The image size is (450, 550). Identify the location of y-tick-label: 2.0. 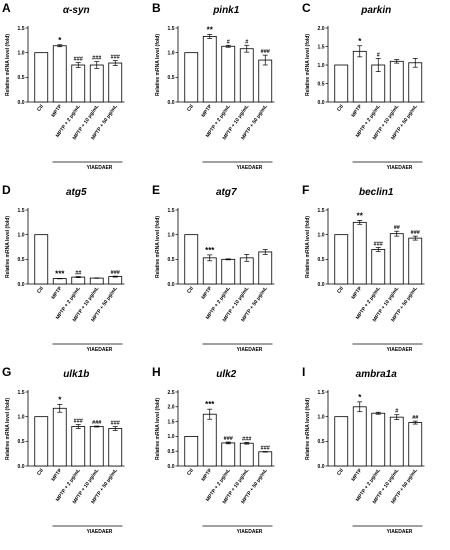
(321, 29).